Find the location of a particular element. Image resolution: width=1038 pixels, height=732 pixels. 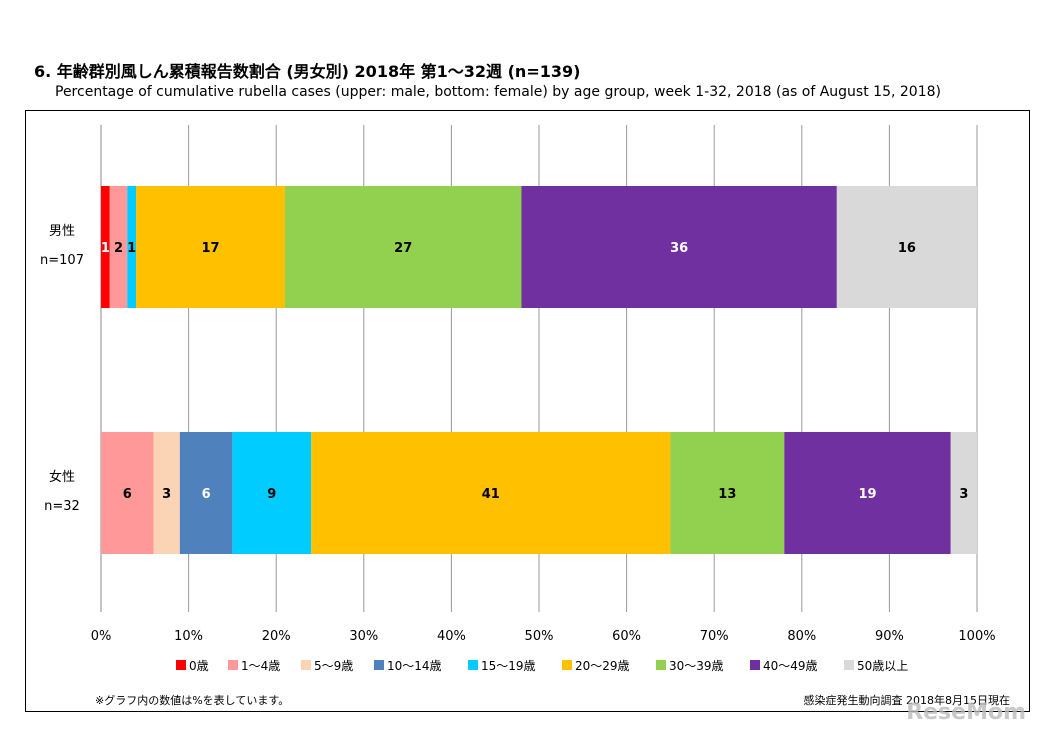

x-tick-label: 70% is located at coordinates (714, 636).